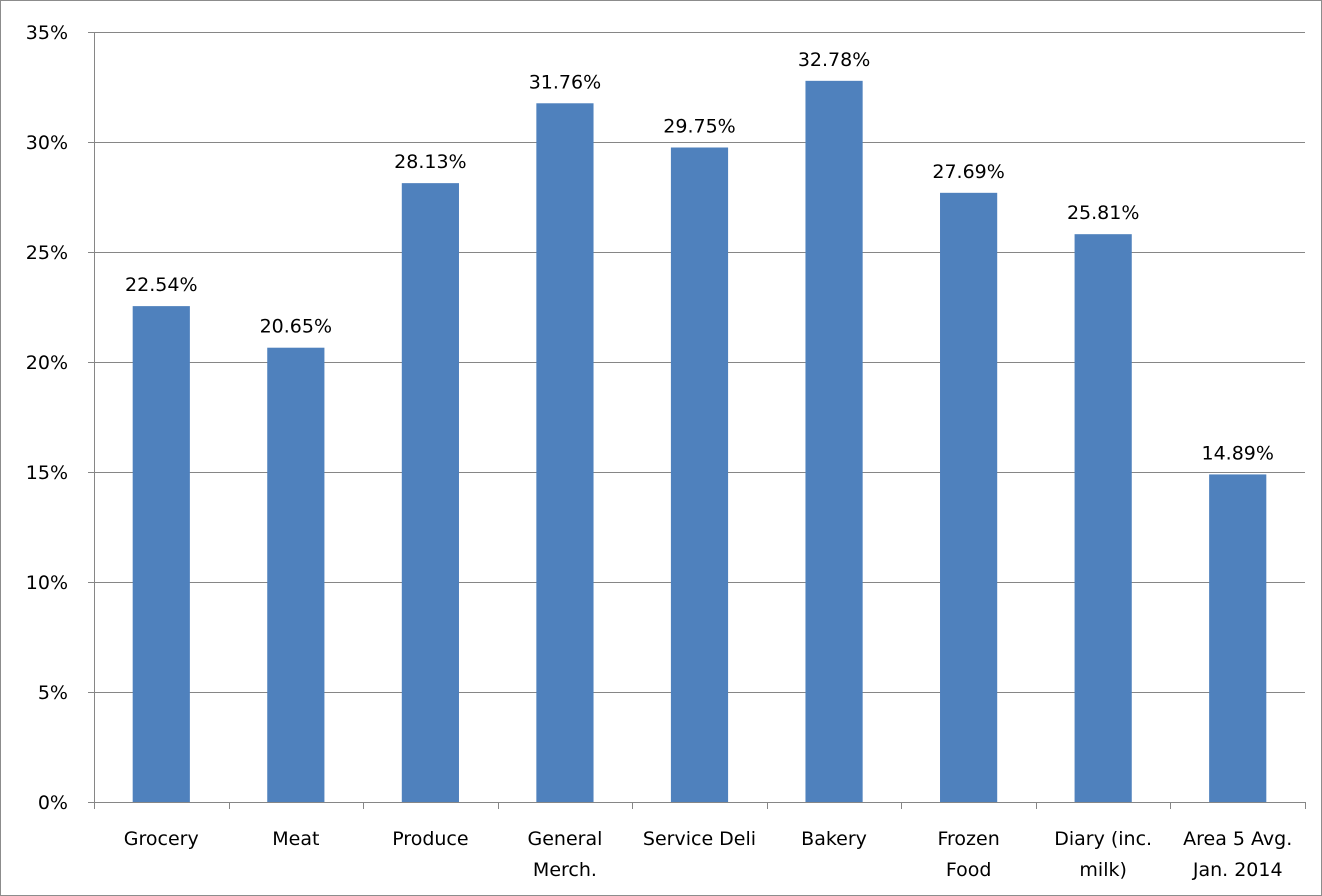 The width and height of the screenshot is (1322, 896). I want to click on x-category-label: Service Deli, so click(699, 839).